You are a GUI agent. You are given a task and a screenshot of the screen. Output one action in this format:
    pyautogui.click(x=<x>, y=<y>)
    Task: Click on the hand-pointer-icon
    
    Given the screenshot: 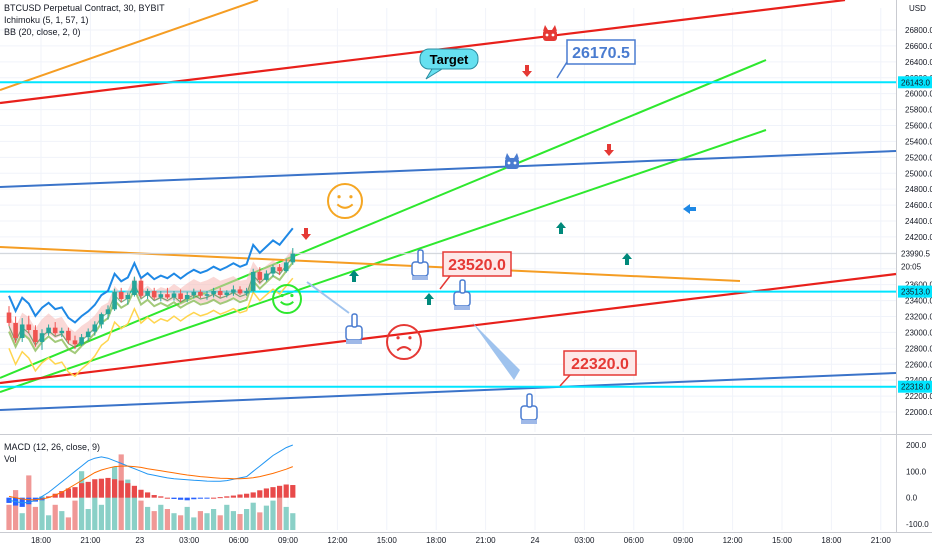 What is the action you would take?
    pyautogui.click(x=354, y=333)
    